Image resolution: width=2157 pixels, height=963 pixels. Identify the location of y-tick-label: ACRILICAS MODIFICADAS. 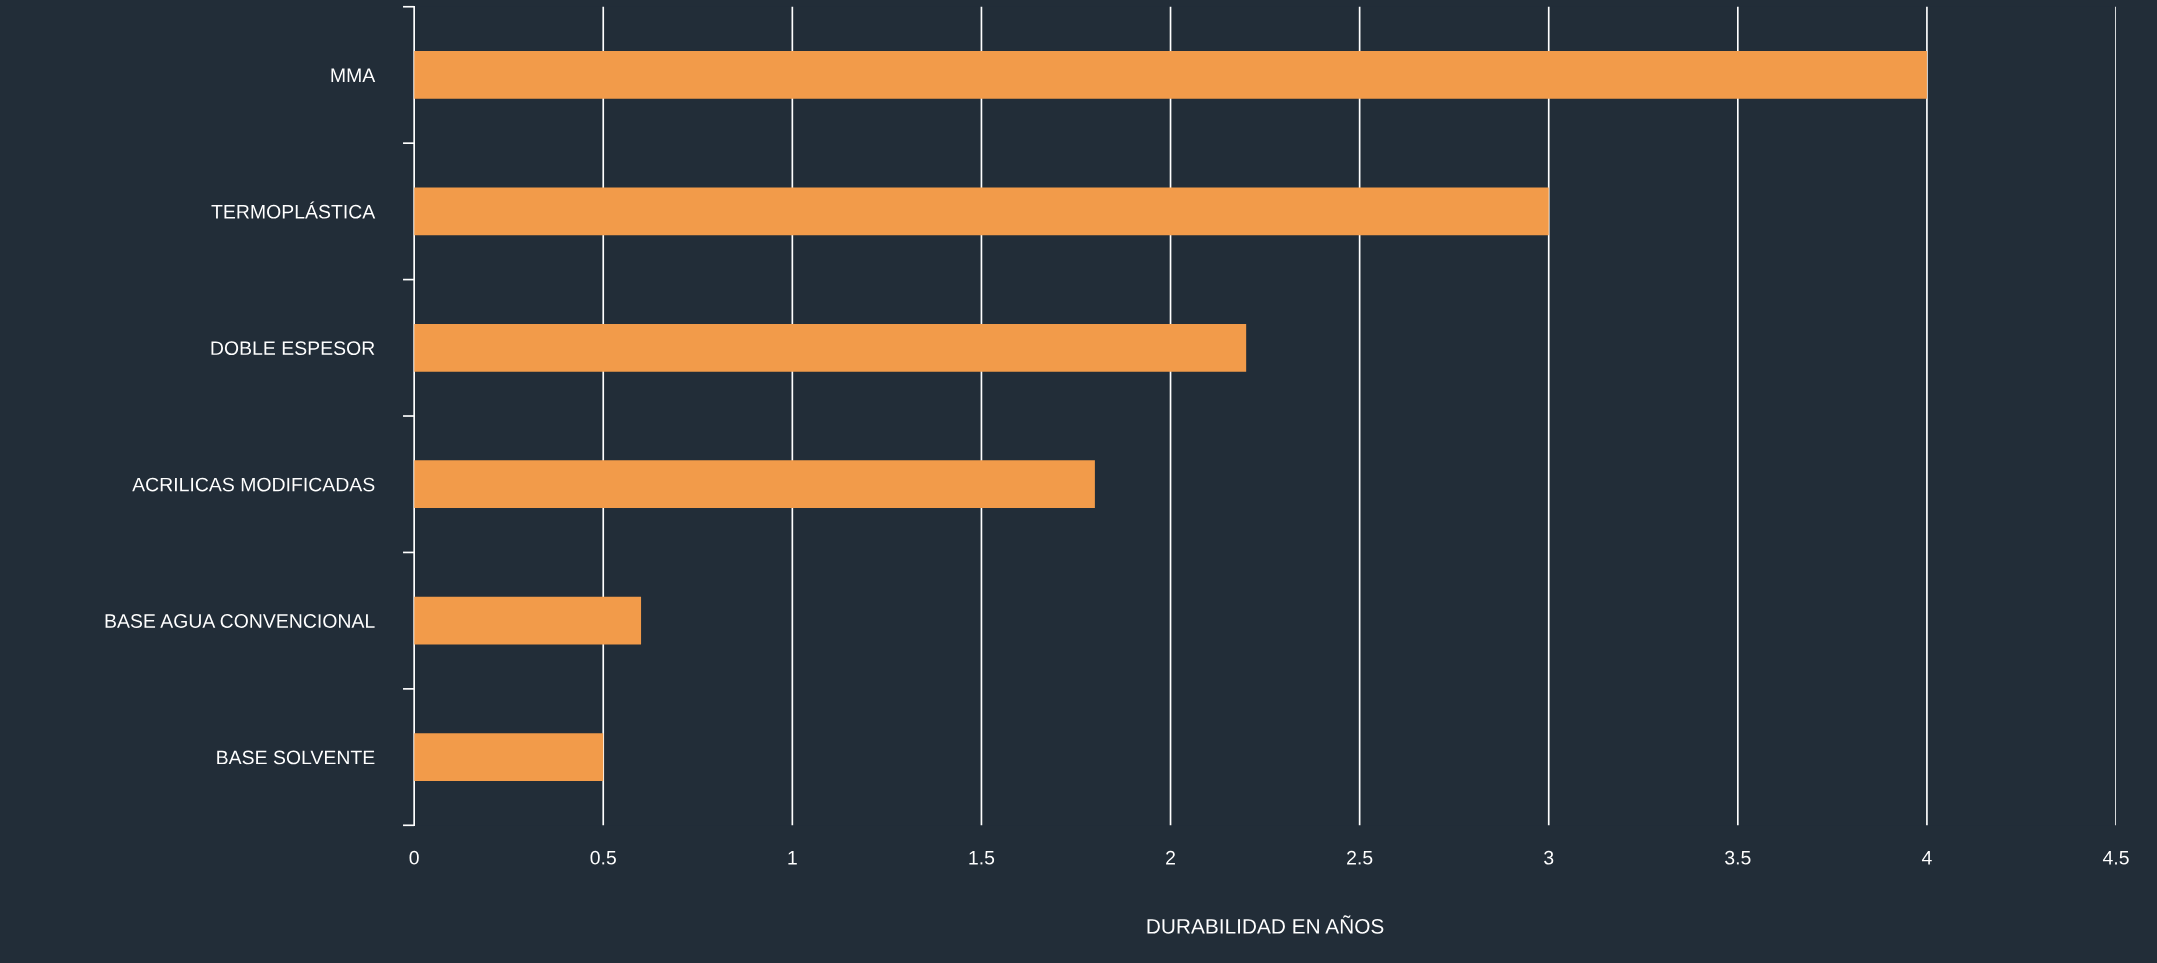
(253, 484).